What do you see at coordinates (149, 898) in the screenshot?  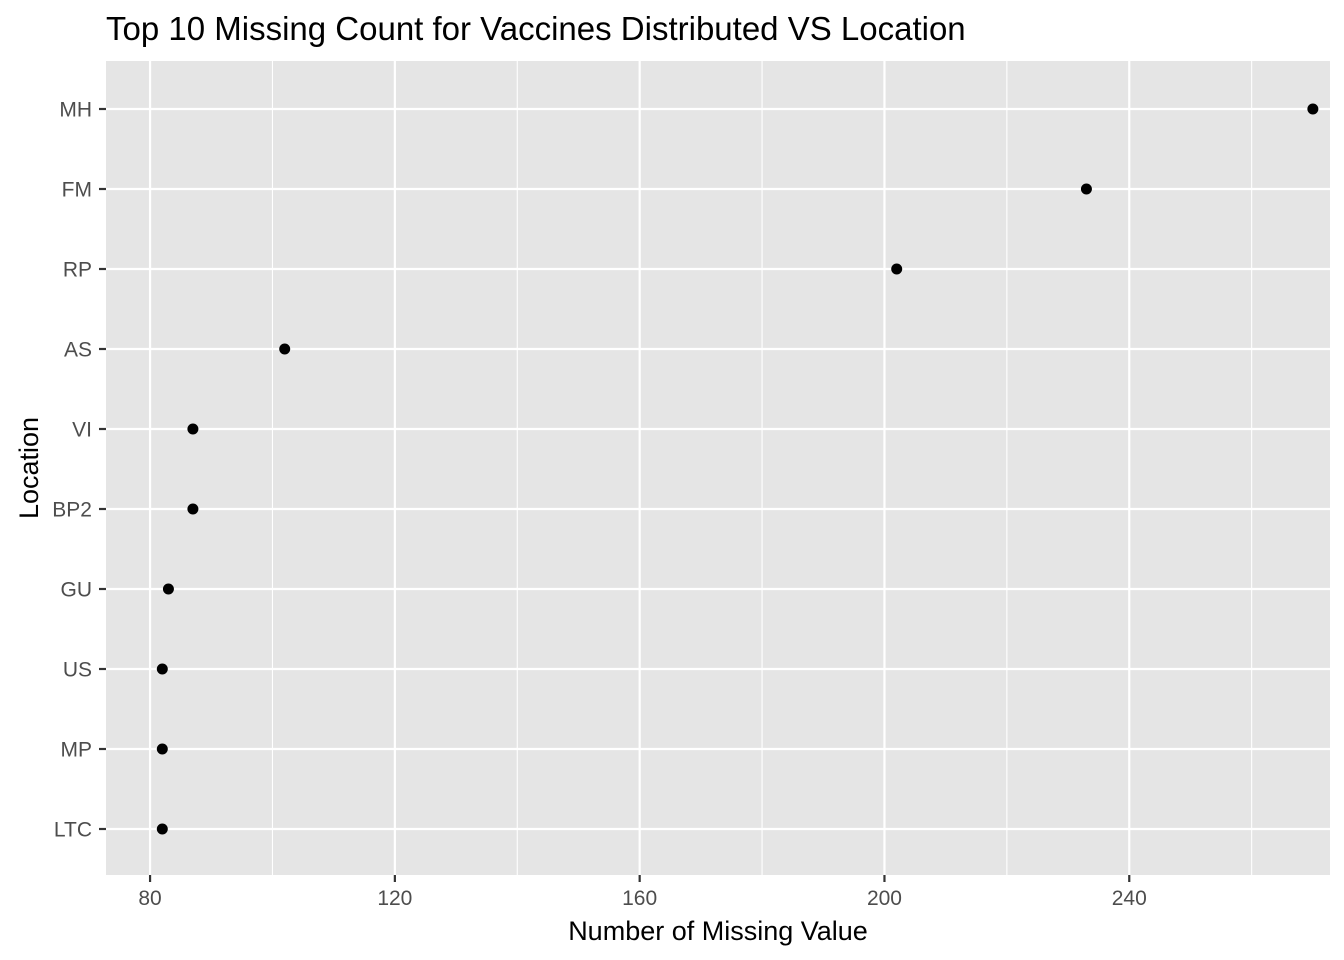 I see `x-tick-label: 80` at bounding box center [149, 898].